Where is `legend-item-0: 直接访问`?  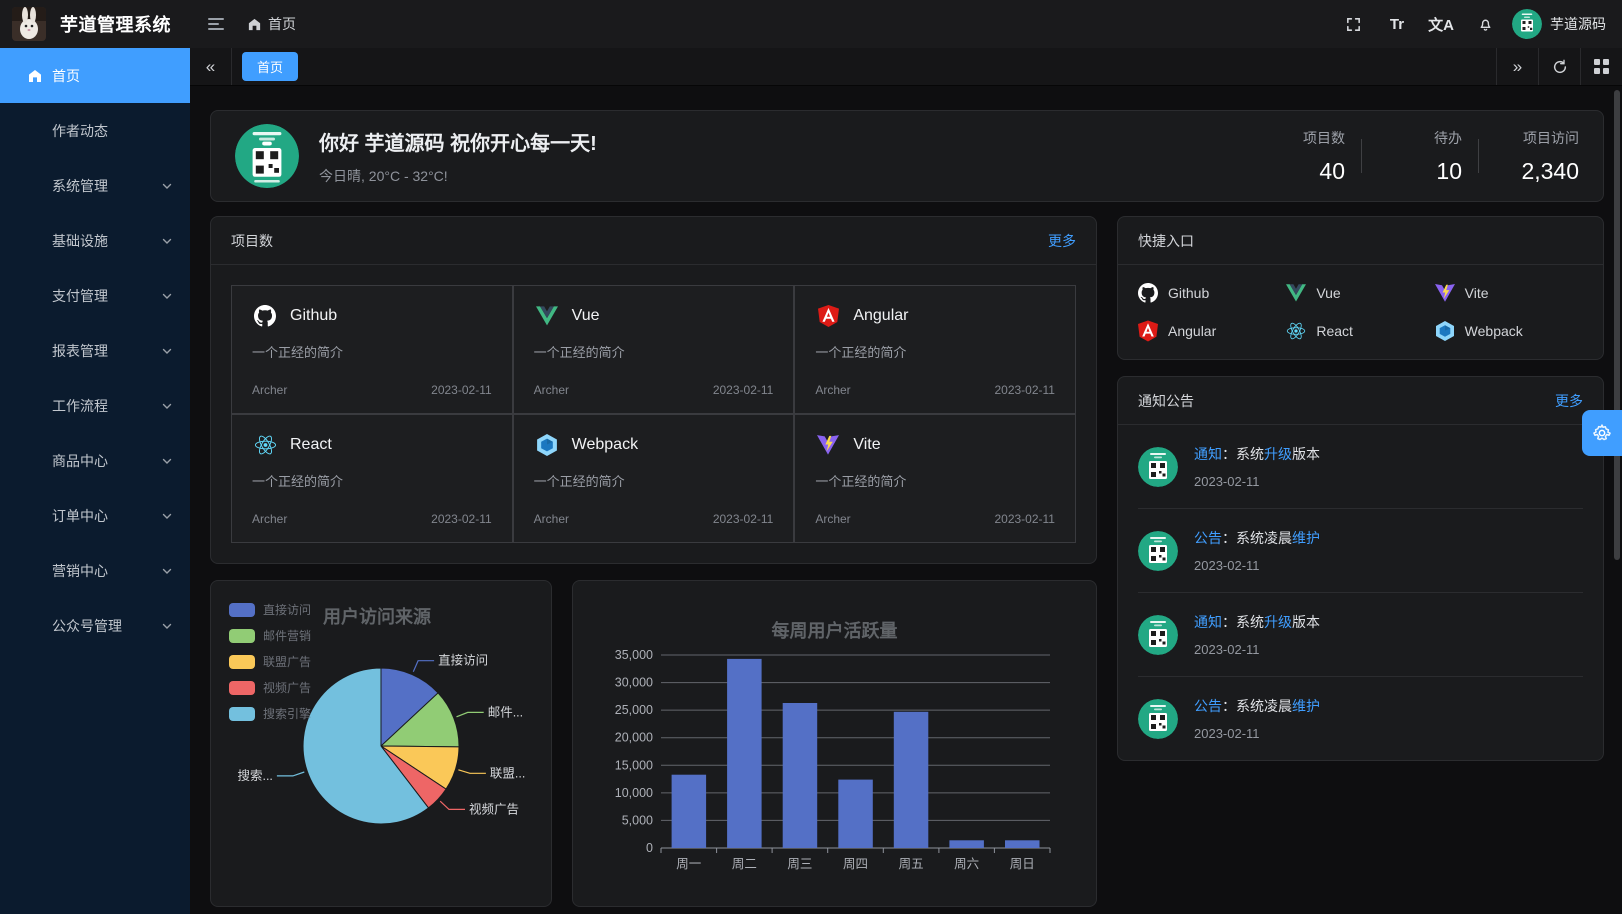
legend-item-0: 直接访问 is located at coordinates (270, 609).